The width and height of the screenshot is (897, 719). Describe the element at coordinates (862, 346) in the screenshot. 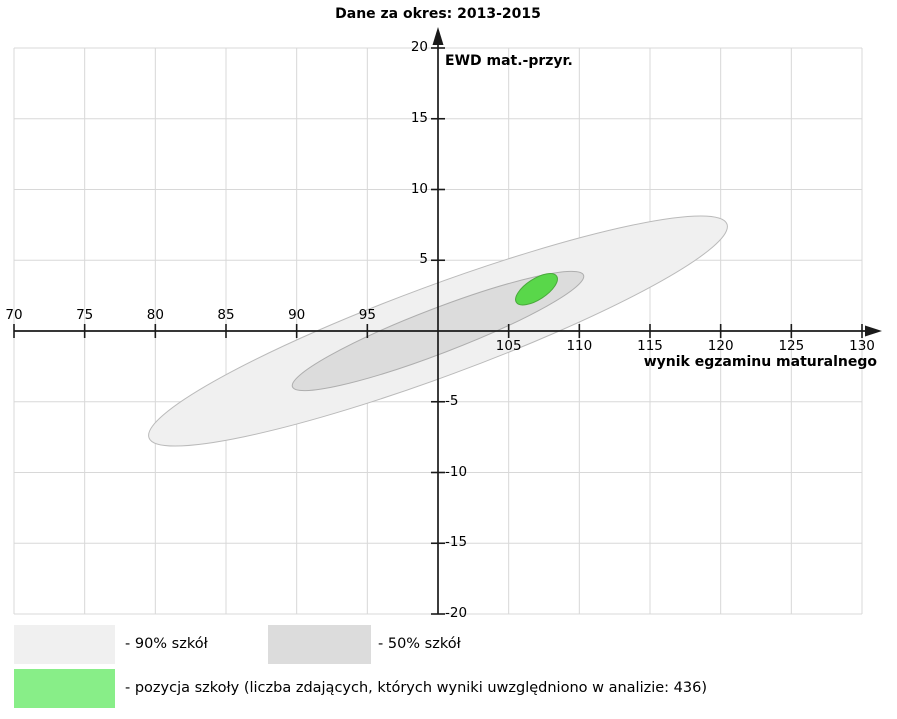

I see `x-tick-label: 130` at that location.